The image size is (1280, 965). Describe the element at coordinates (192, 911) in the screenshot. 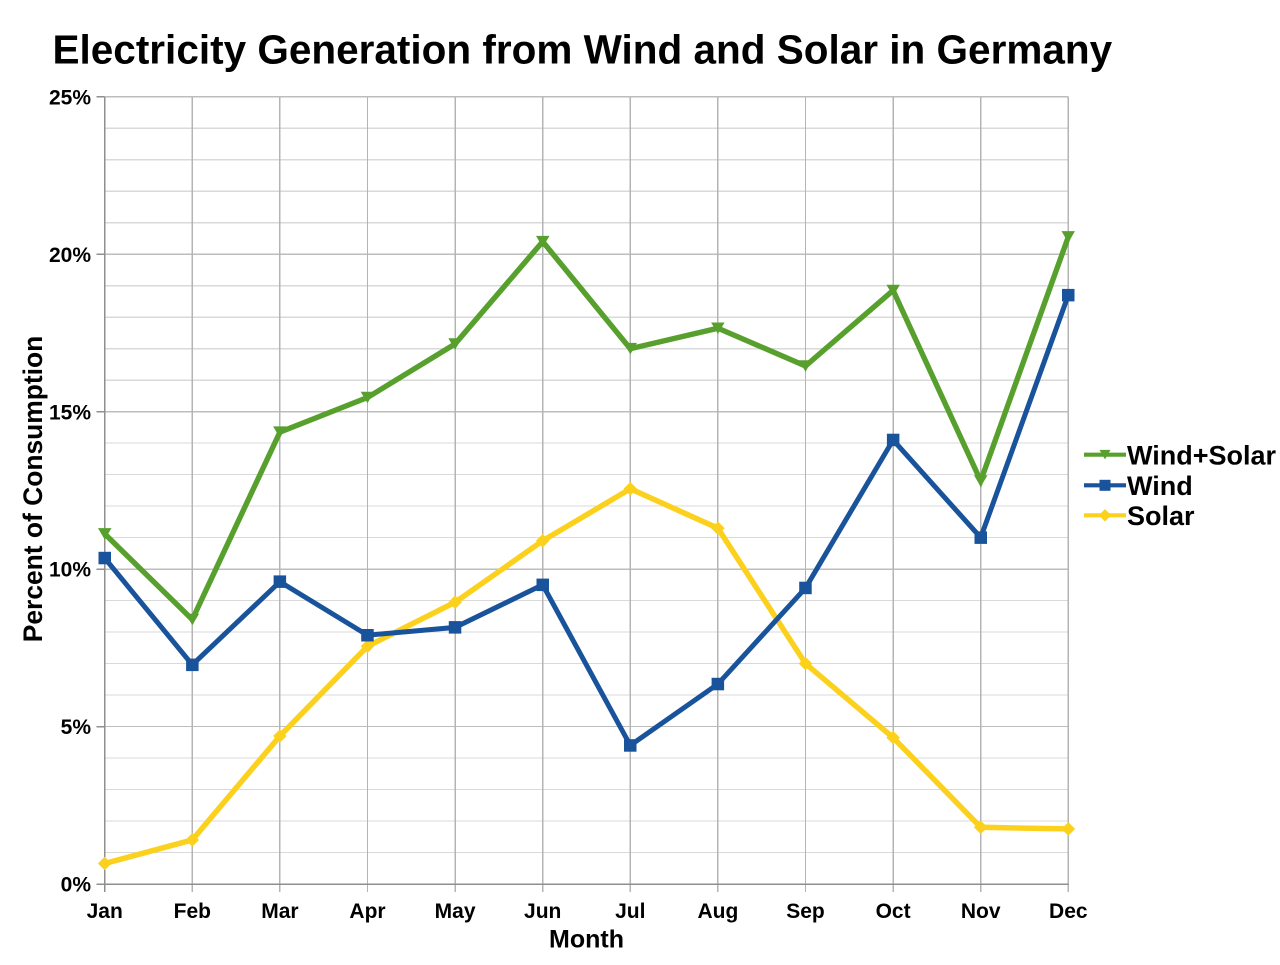

I see `svg-text: Feb` at that location.